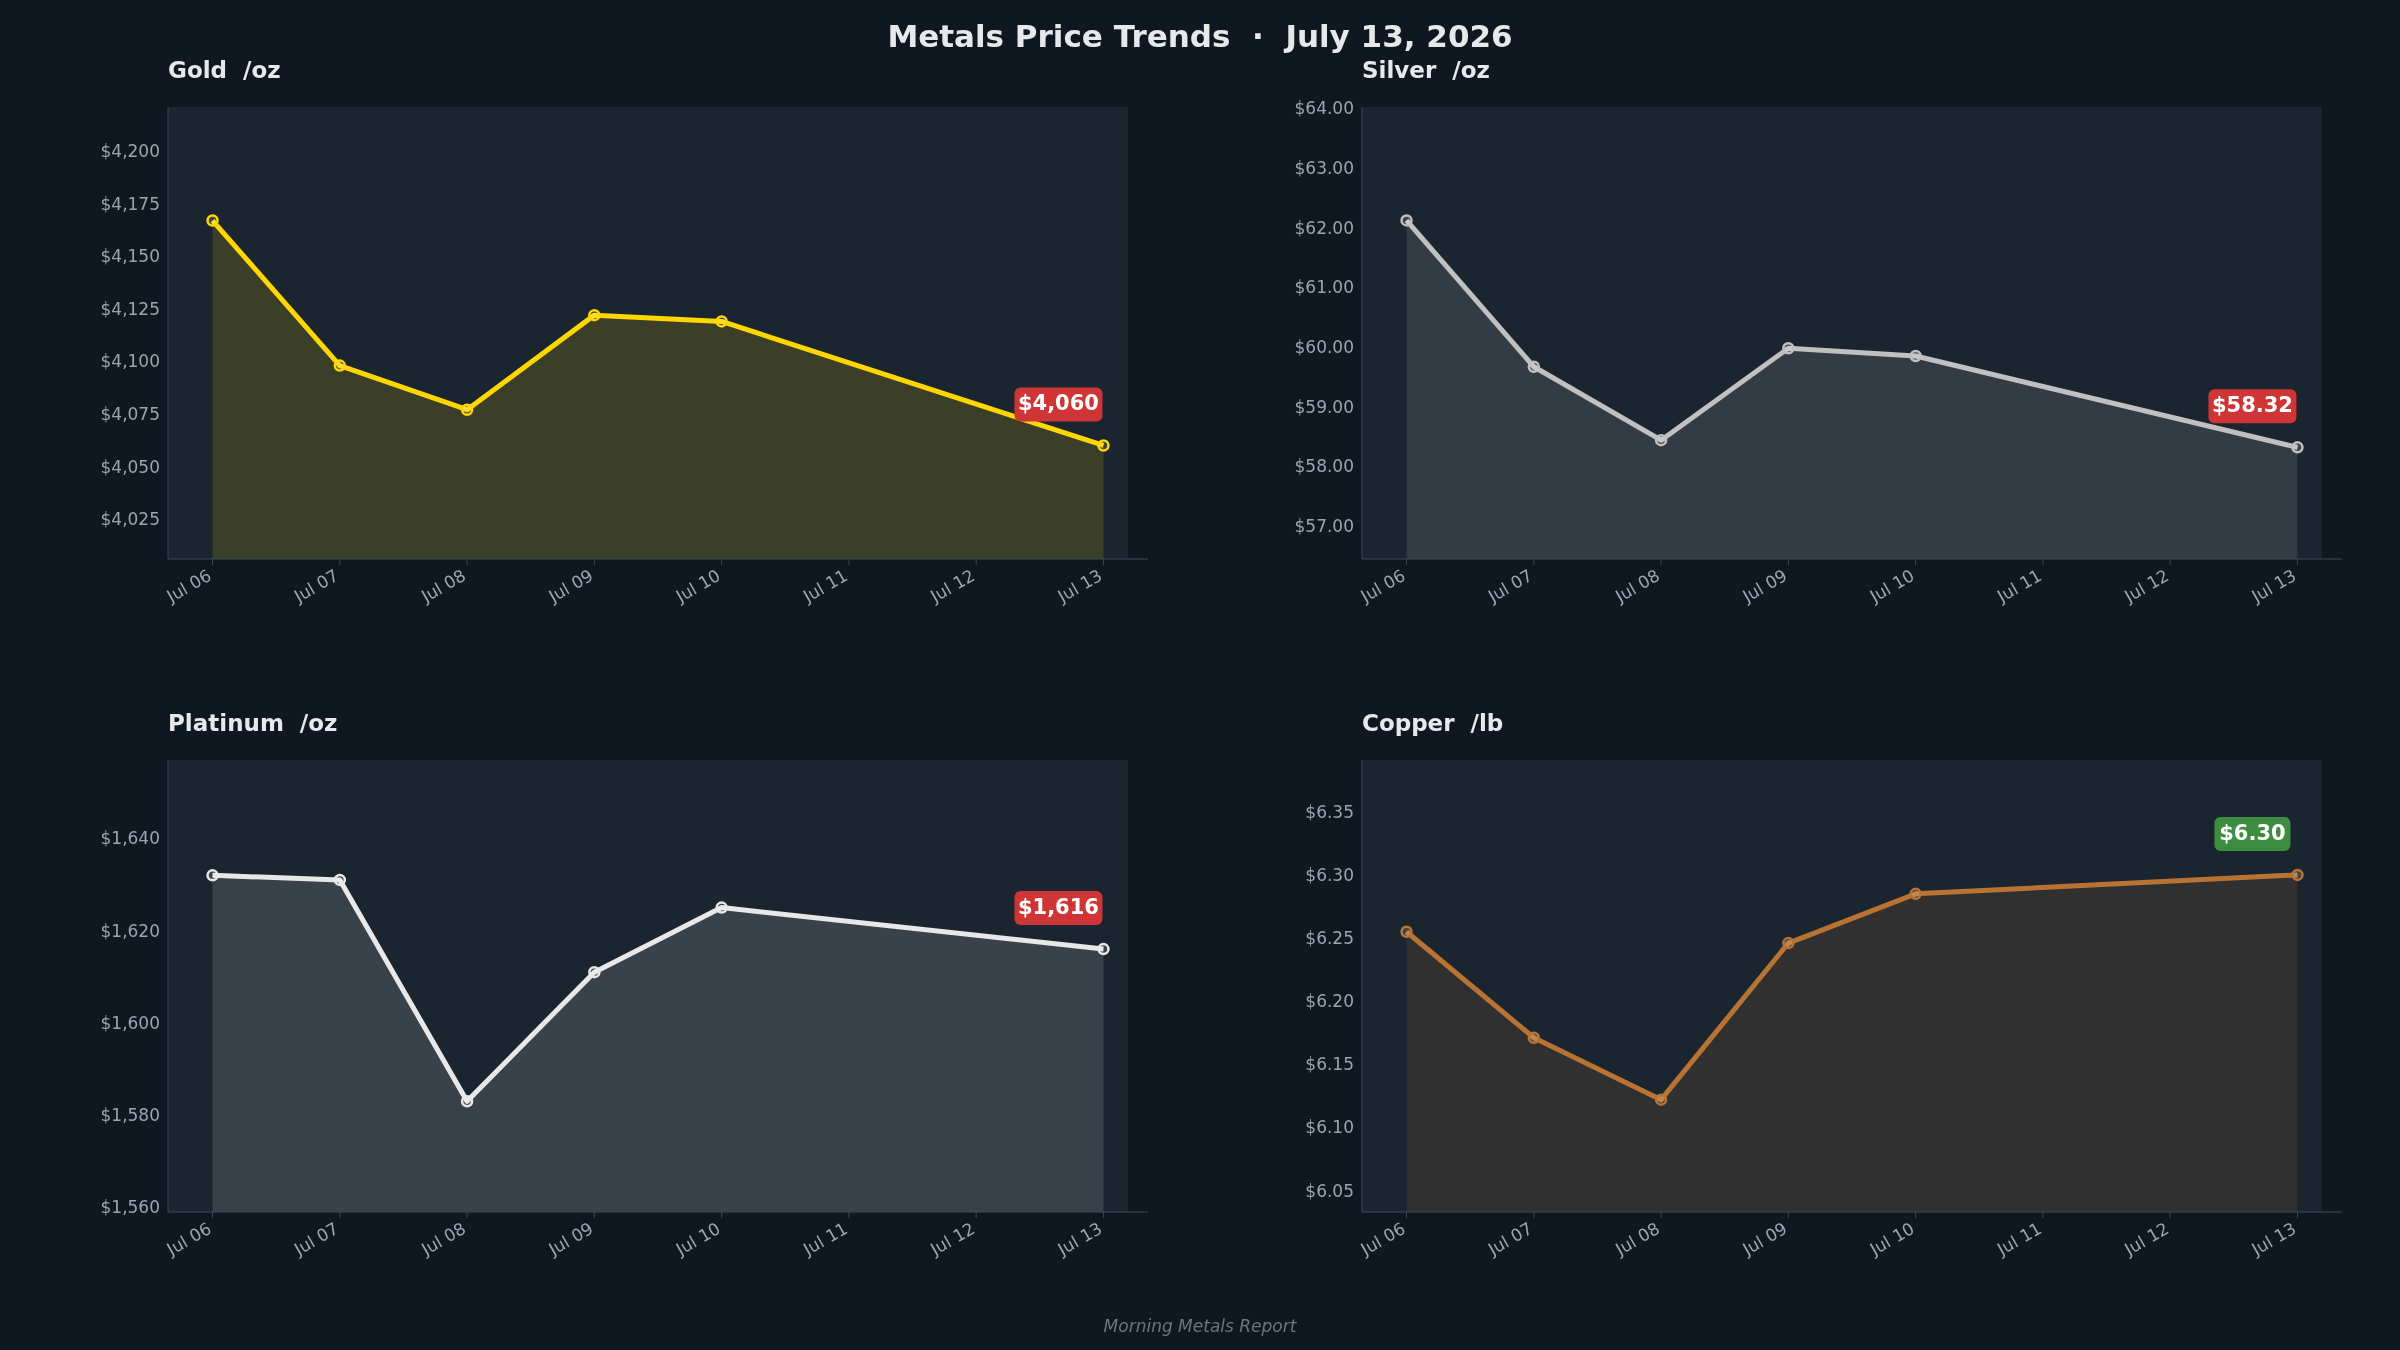  Describe the element at coordinates (2252, 832) in the screenshot. I see `data-label: $6.30` at that location.